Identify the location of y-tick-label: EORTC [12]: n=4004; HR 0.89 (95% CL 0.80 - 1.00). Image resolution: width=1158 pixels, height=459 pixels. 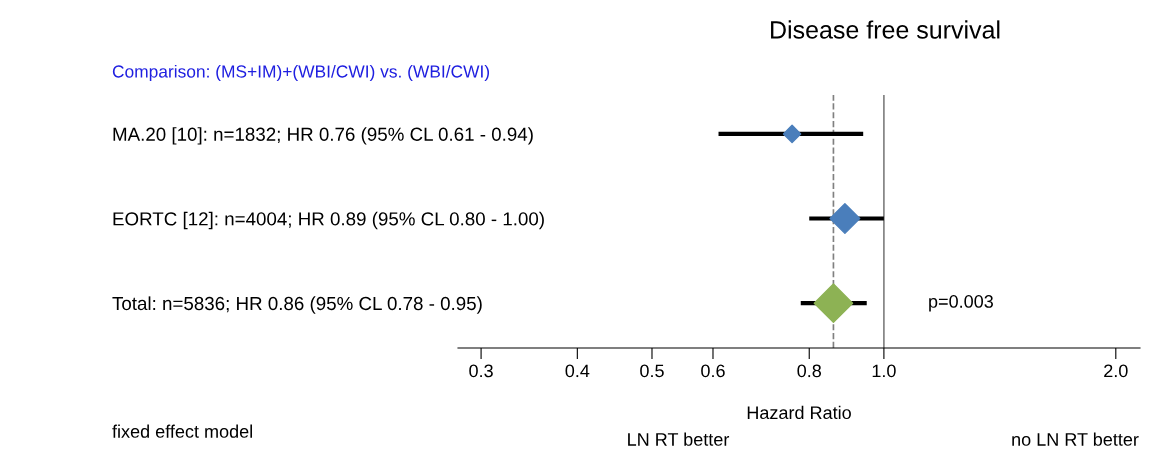
(328, 220).